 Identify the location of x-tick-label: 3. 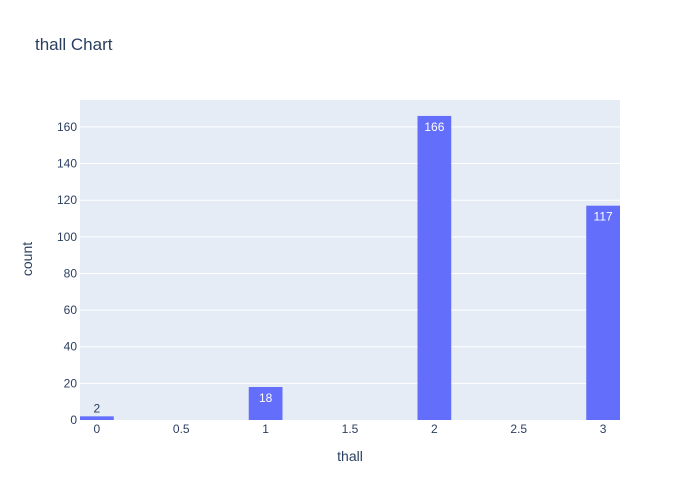
(603, 429).